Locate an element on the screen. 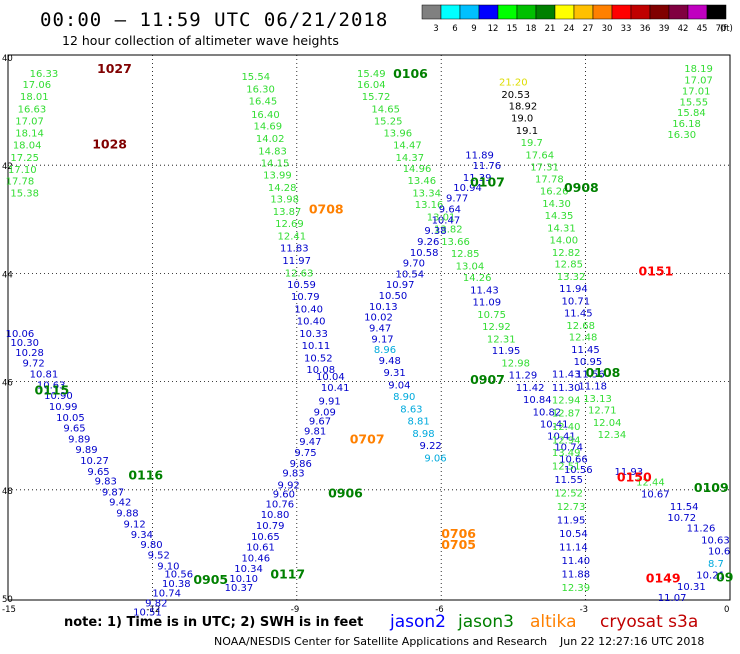 This screenshot has height=654, width=740. wave-height-value: 19.7 is located at coordinates (532, 143).